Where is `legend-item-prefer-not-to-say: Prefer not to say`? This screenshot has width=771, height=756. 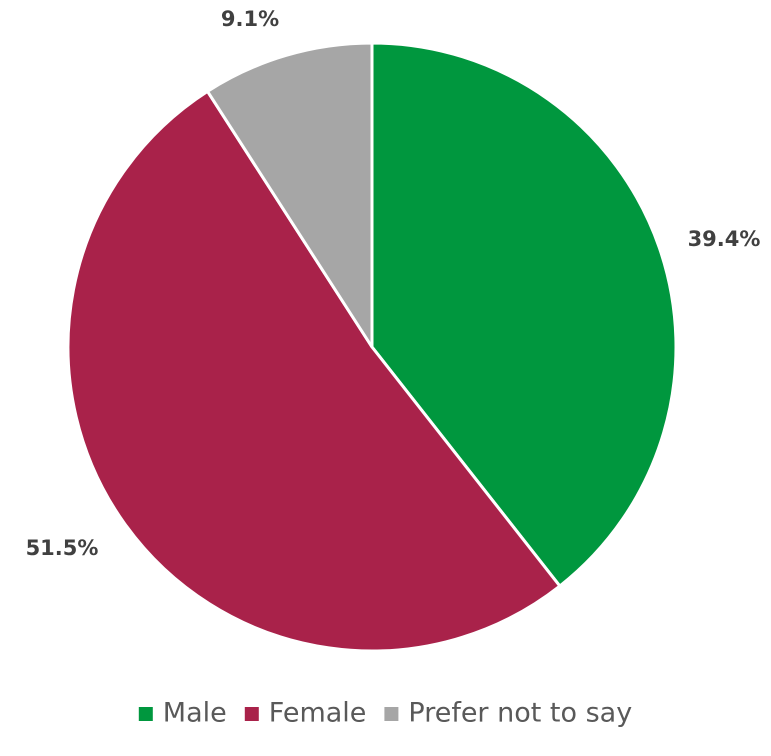 legend-item-prefer-not-to-say: Prefer not to say is located at coordinates (508, 713).